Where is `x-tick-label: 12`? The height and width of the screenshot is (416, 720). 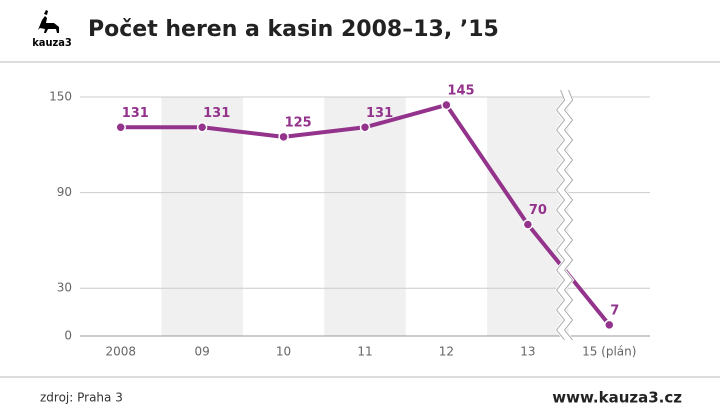
x-tick-label: 12 is located at coordinates (446, 352).